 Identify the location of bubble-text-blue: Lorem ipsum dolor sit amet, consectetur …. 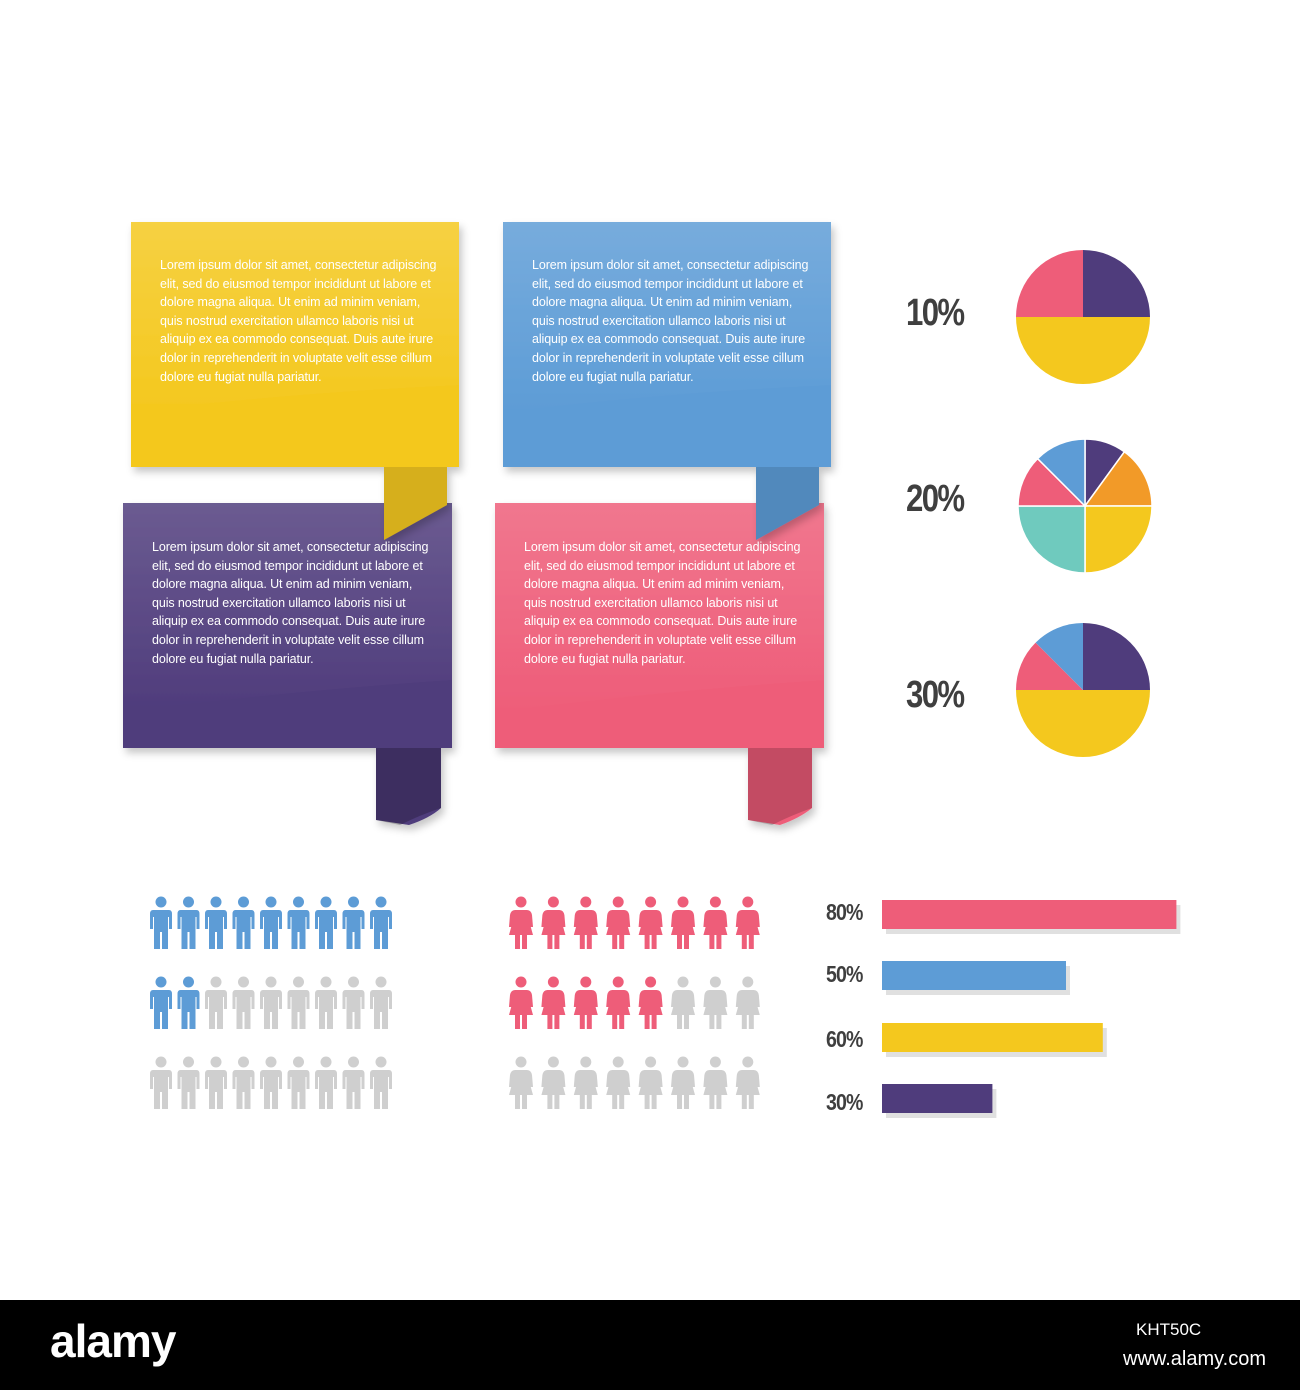
(670, 321).